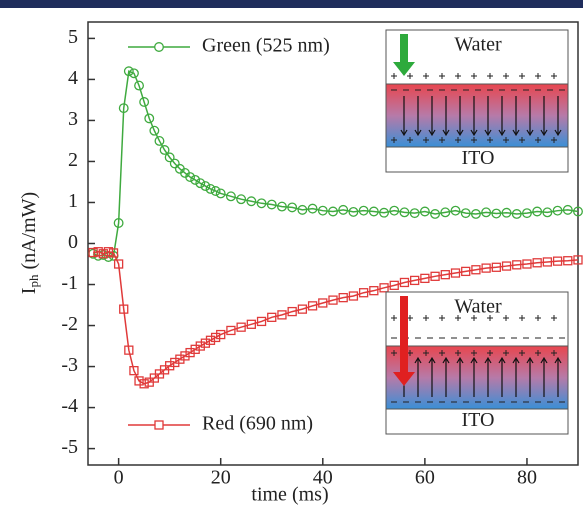 The image size is (583, 509). What do you see at coordinates (527, 478) in the screenshot?
I see `x-tick-label: 80` at bounding box center [527, 478].